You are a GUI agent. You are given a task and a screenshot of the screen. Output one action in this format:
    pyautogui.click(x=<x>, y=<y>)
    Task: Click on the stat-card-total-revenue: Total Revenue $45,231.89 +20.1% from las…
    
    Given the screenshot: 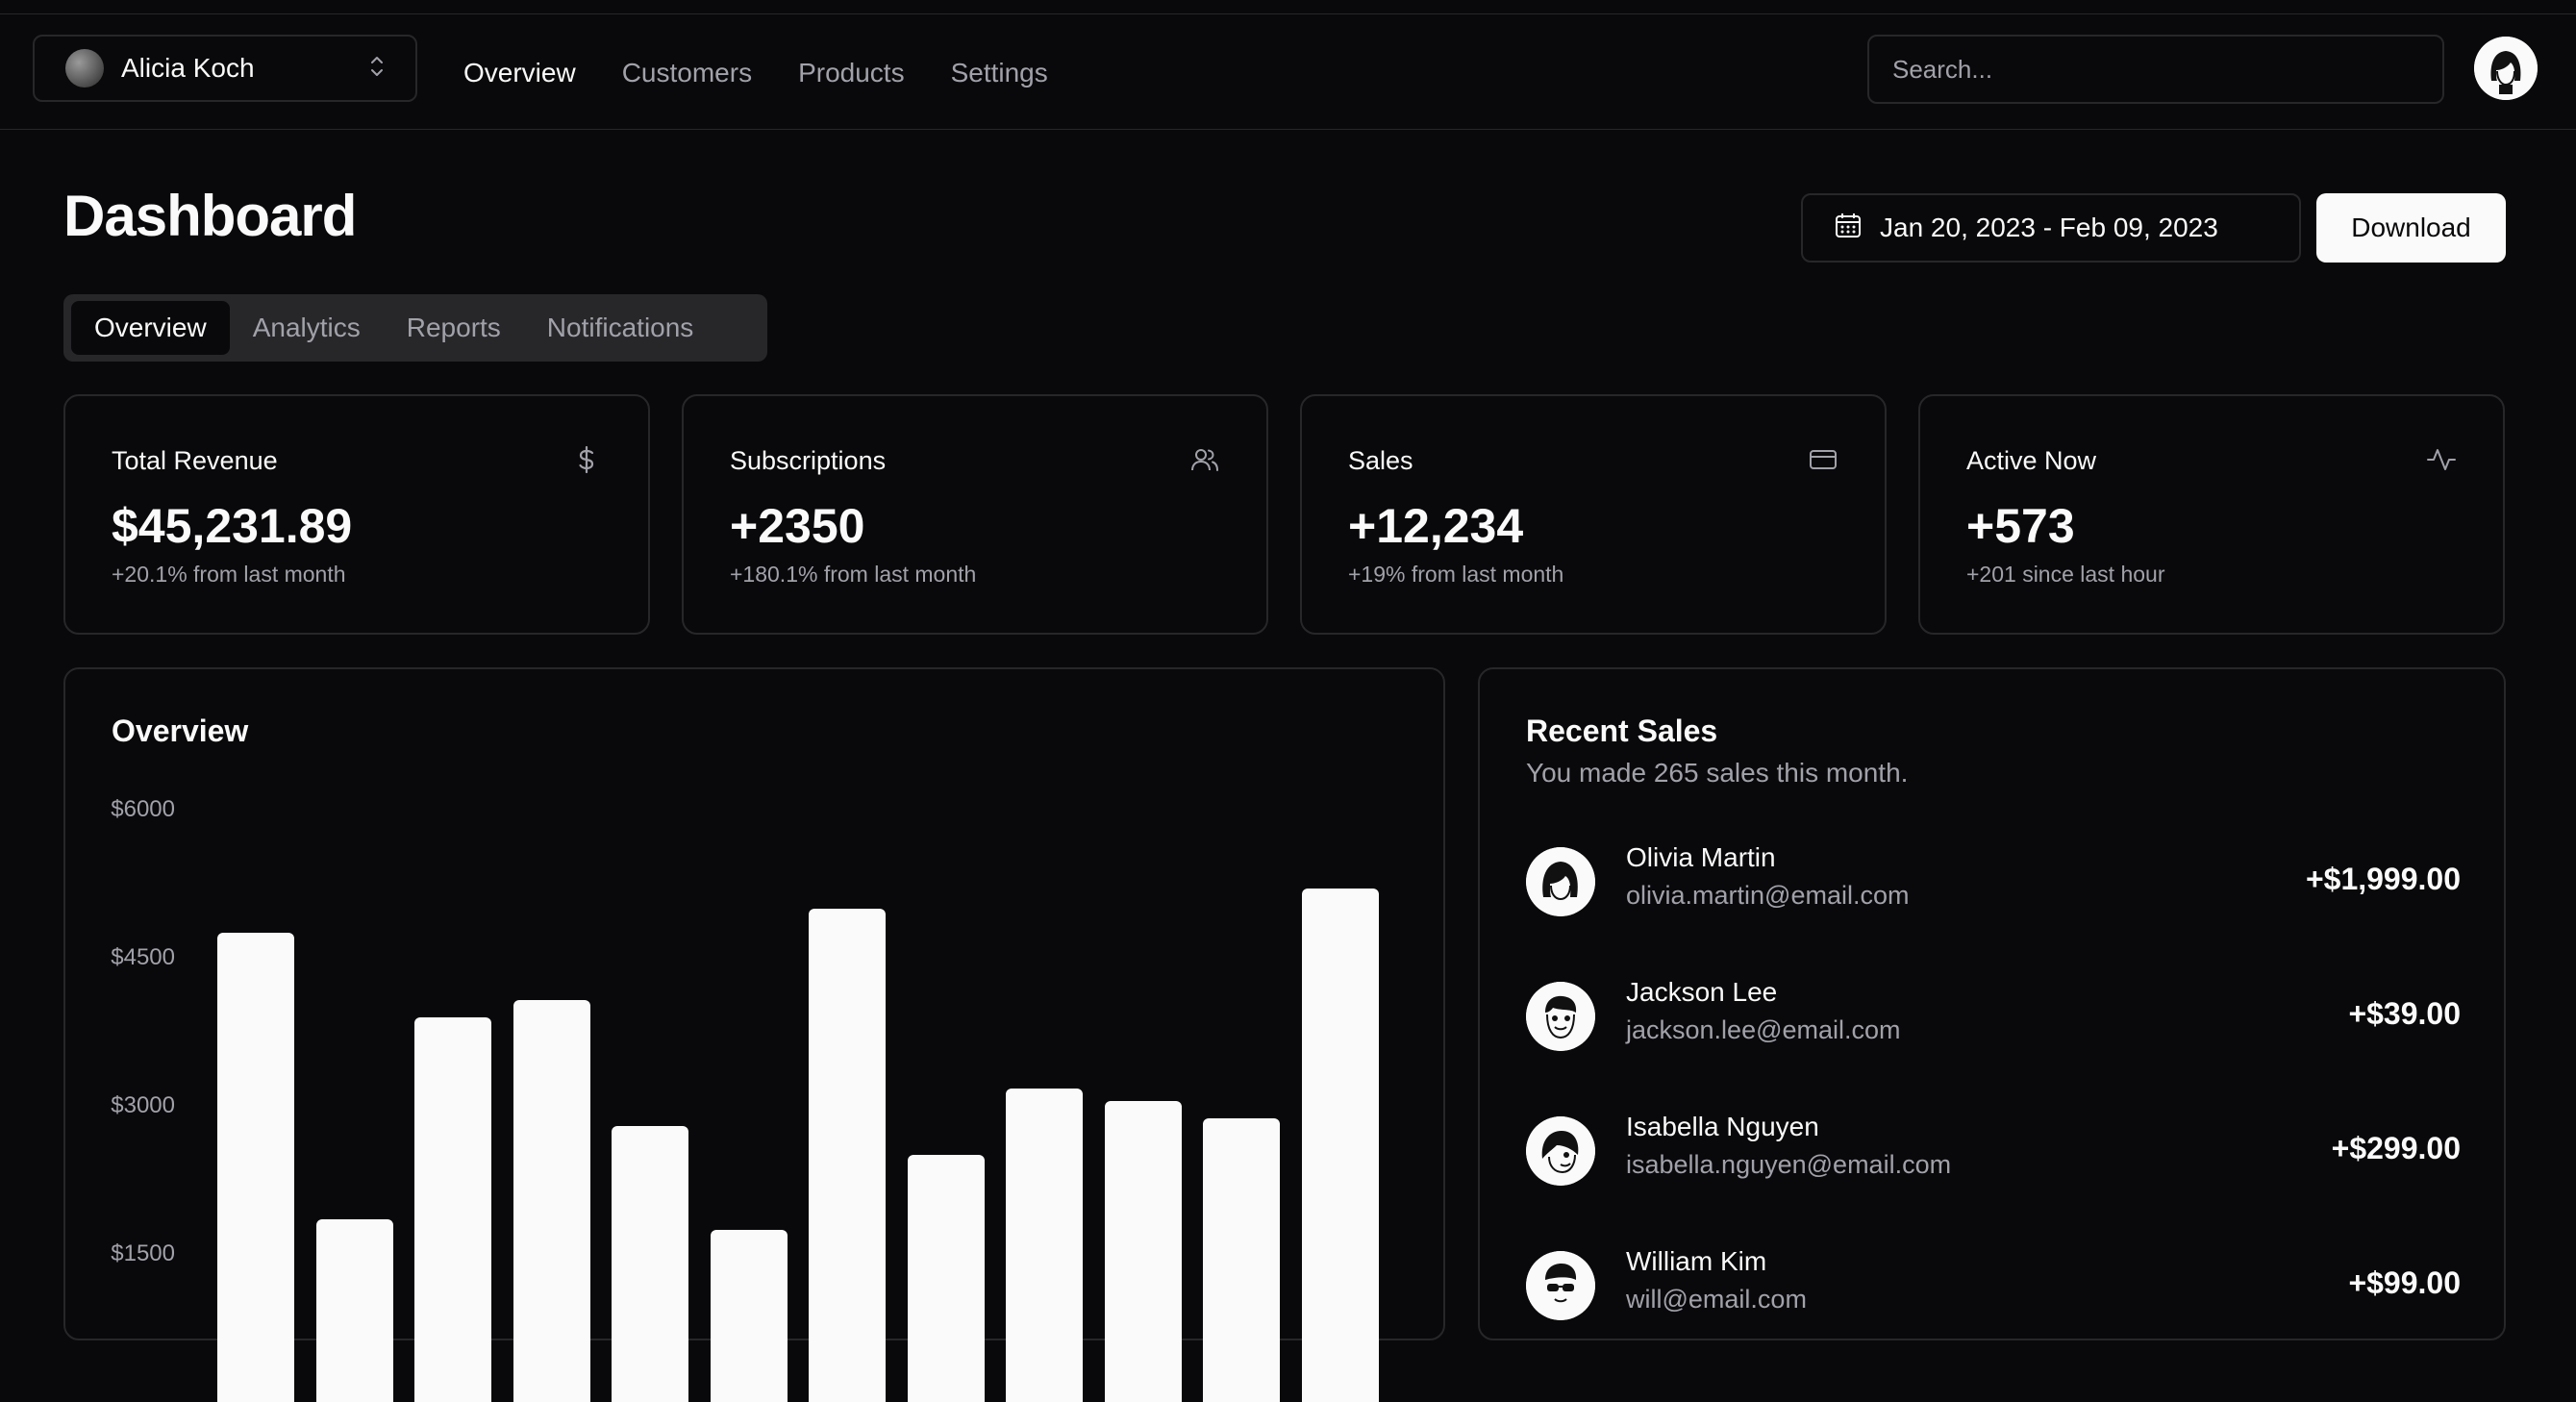 What is the action you would take?
    pyautogui.click(x=356, y=514)
    